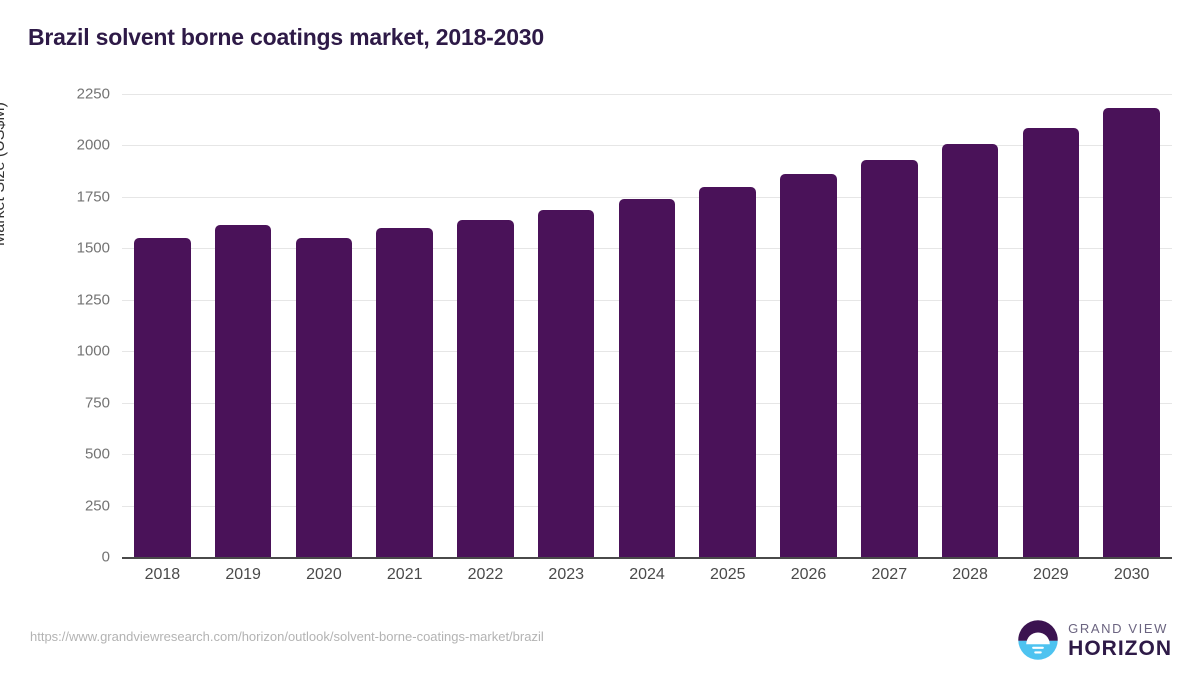  I want to click on y-tick-label: 250, so click(97, 506).